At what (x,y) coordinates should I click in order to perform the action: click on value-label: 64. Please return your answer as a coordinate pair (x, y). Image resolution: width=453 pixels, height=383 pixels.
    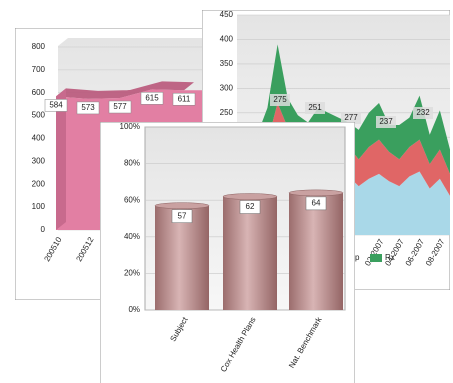
    Looking at the image, I should click on (316, 202).